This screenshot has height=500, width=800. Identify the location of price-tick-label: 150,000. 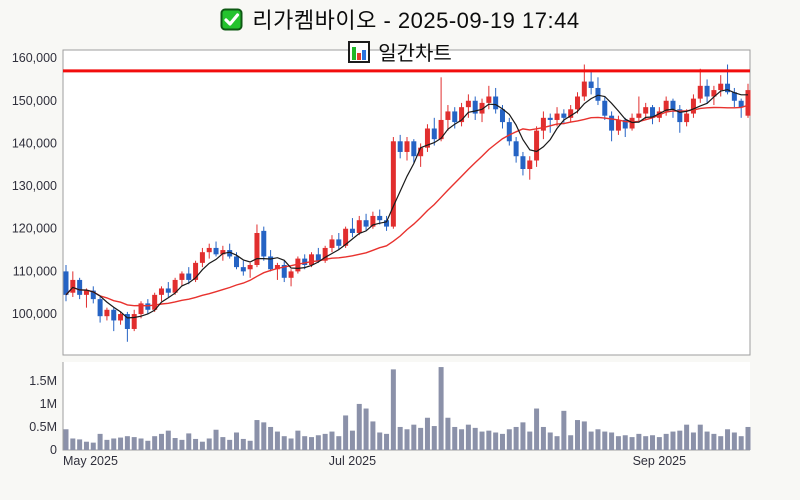
(34, 101).